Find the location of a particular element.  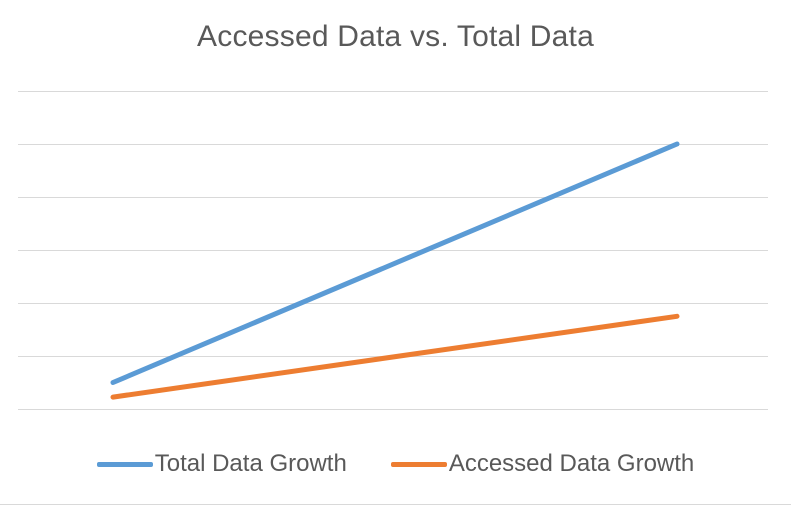

legend: Total Data Growth Accessed Data Growth is located at coordinates (395, 464).